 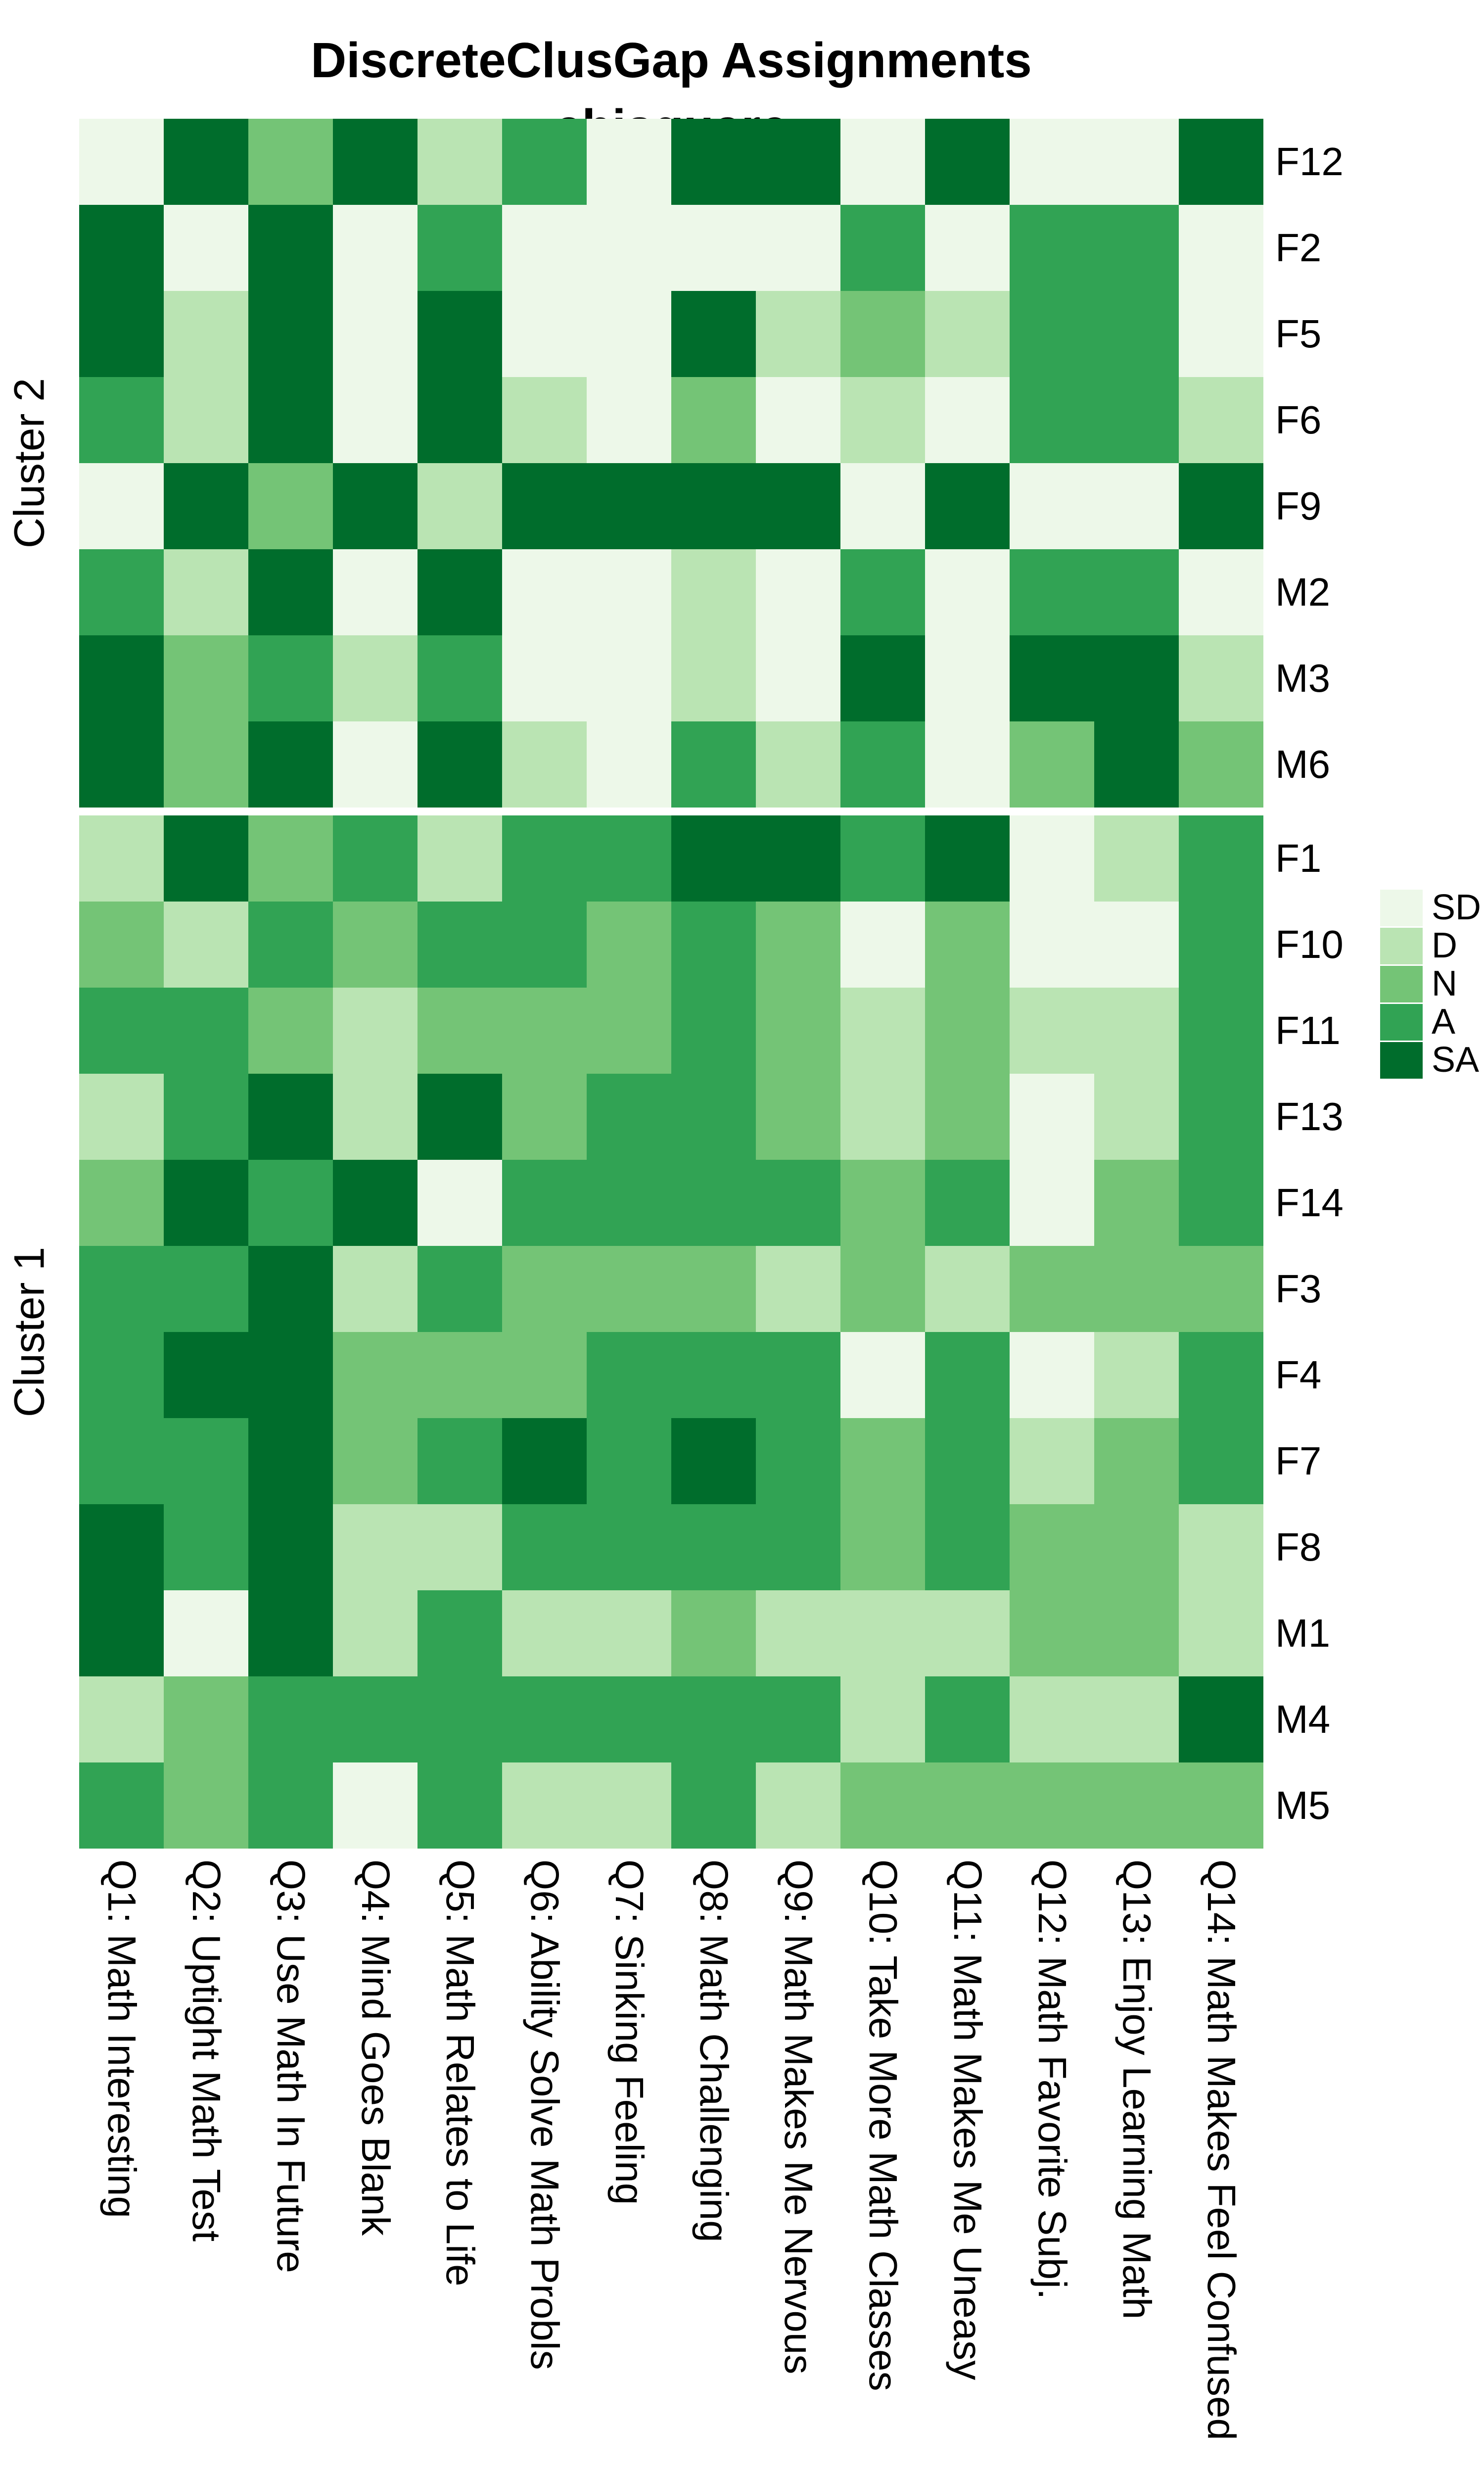 I want to click on cluster-label-cluster-2: Cluster 2, so click(x=29, y=464).